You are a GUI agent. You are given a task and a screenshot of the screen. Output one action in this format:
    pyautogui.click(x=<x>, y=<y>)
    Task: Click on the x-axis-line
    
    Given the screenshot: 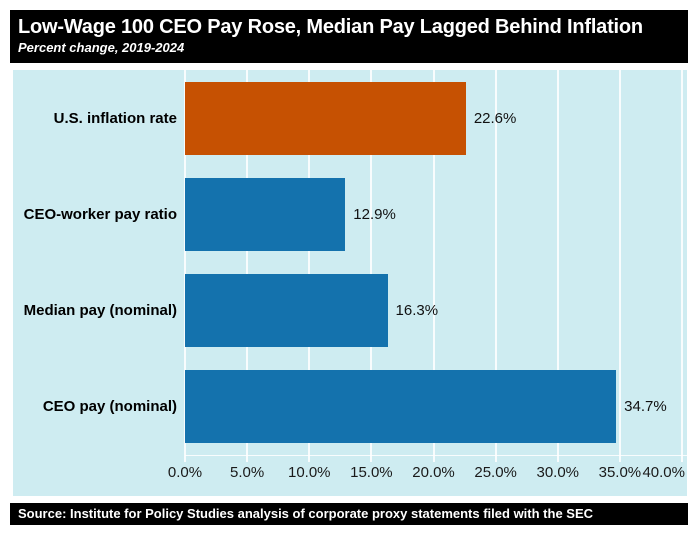 What is the action you would take?
    pyautogui.click(x=436, y=455)
    